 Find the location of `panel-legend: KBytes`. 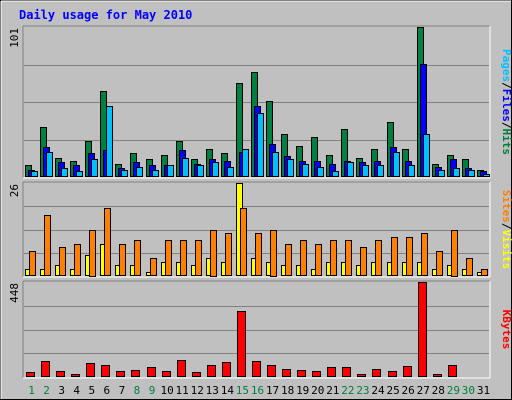

panel-legend: KBytes is located at coordinates (506, 330).